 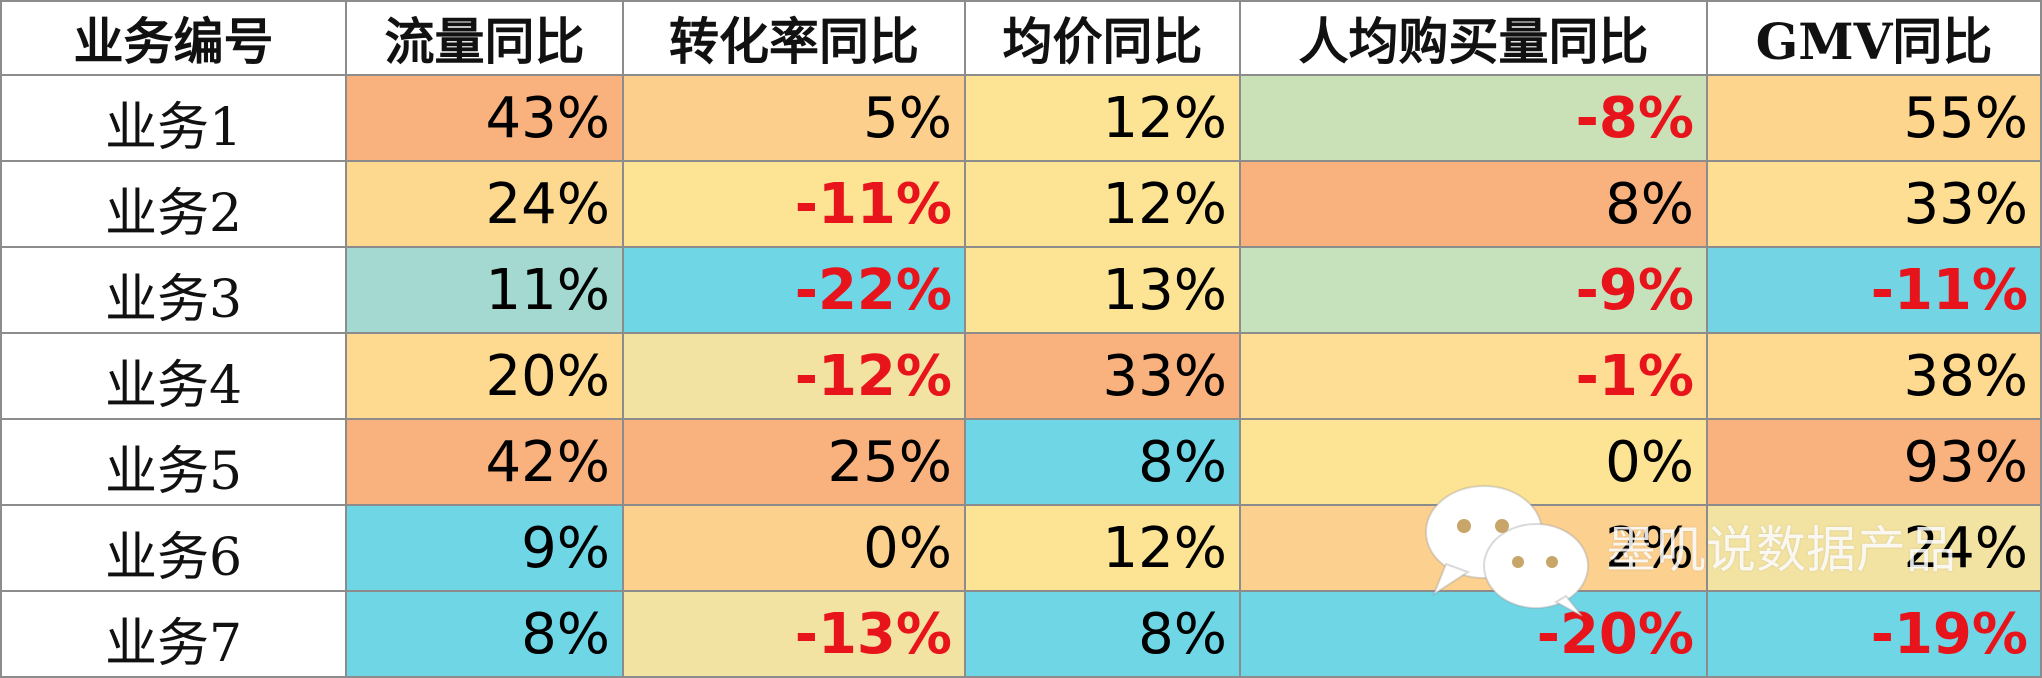 I want to click on table-row: 业务7 8% -13% 8% -20% -19%, so click(x=1021, y=634).